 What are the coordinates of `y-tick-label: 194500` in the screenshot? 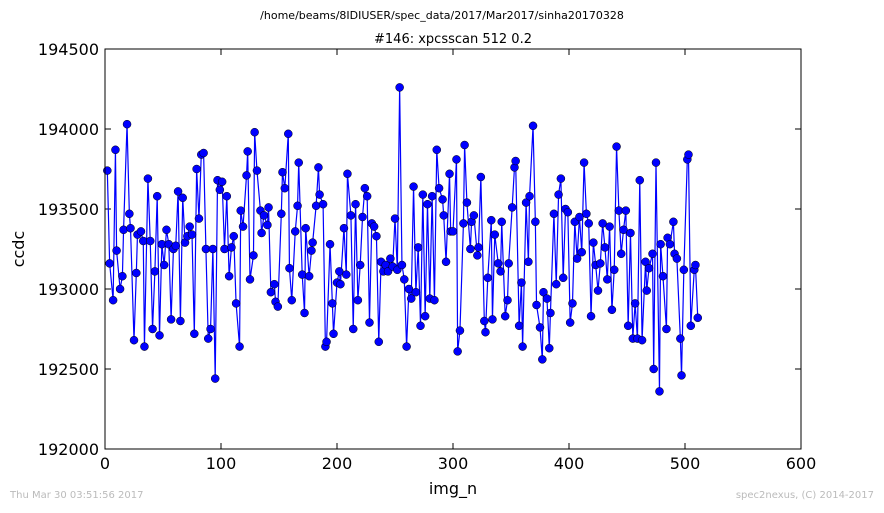 It's located at (68, 49).